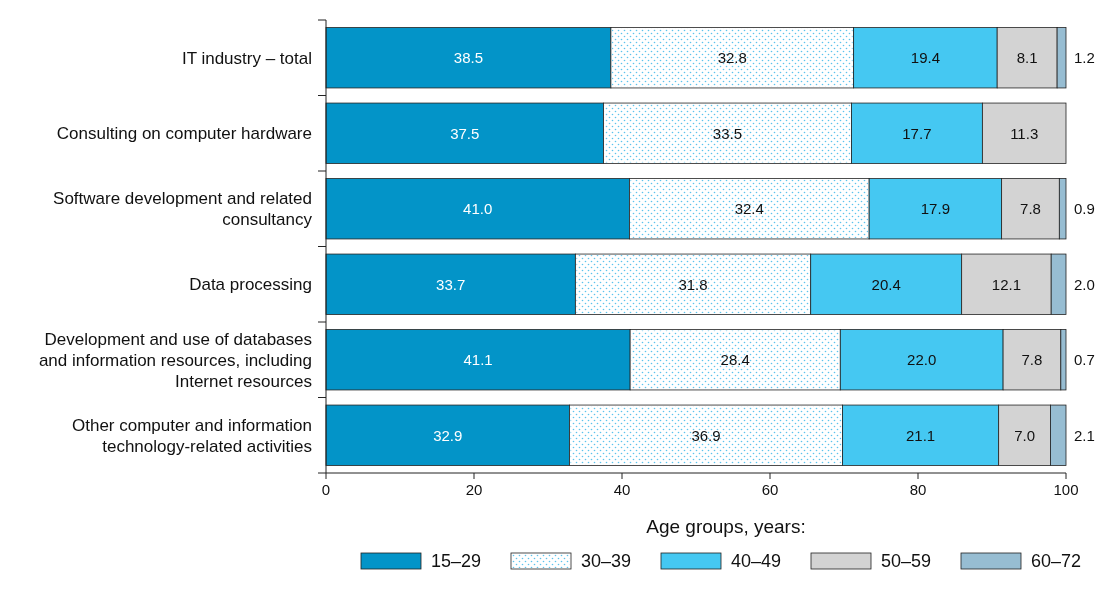 This screenshot has width=1109, height=590. I want to click on x-tick-label: 20, so click(474, 489).